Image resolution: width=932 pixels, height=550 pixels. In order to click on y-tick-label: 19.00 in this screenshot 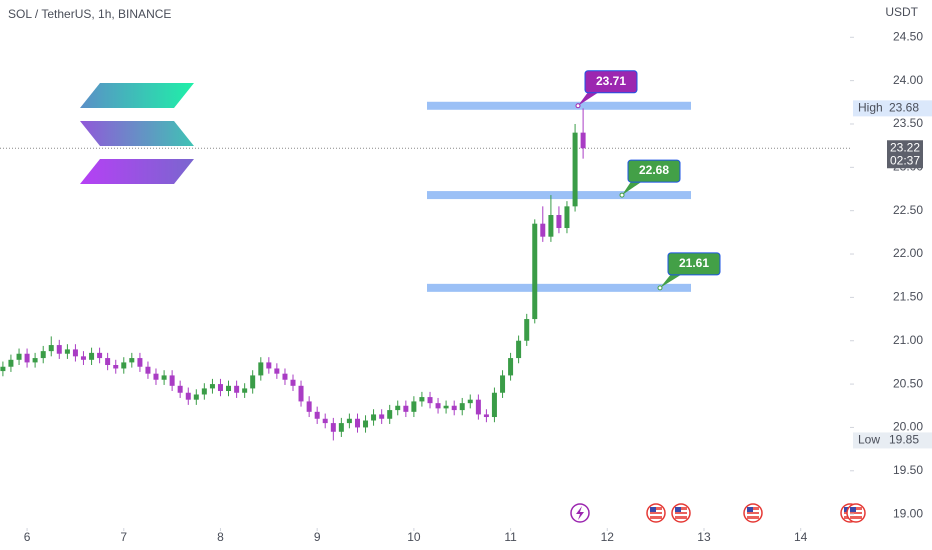, I will do `click(908, 513)`.